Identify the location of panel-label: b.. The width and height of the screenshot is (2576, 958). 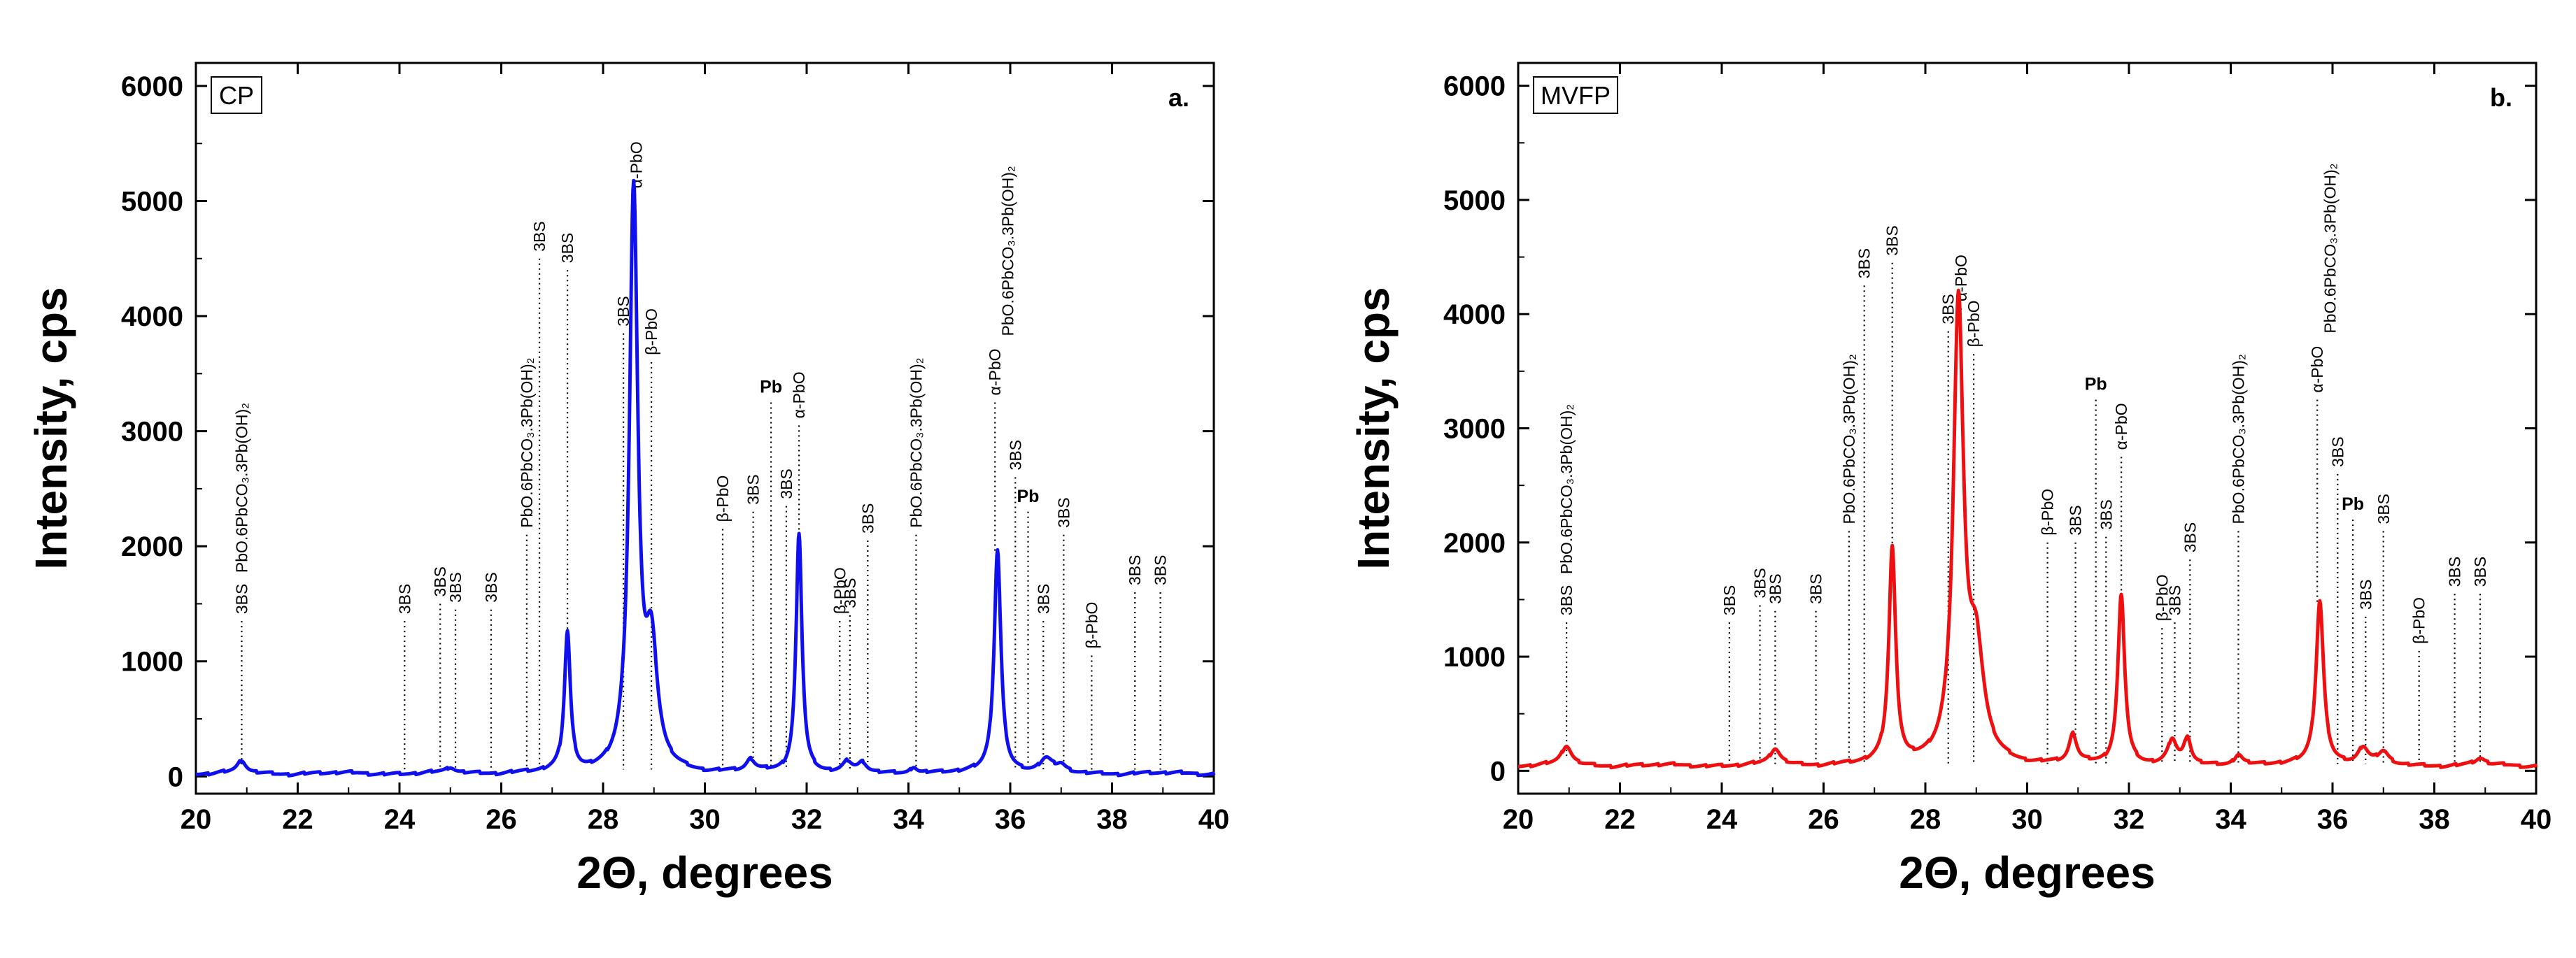
(2501, 97).